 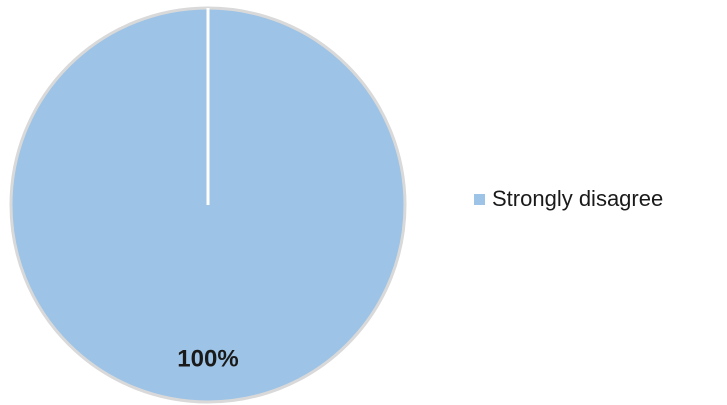 What do you see at coordinates (207, 359) in the screenshot?
I see `data-label-0: 100%` at bounding box center [207, 359].